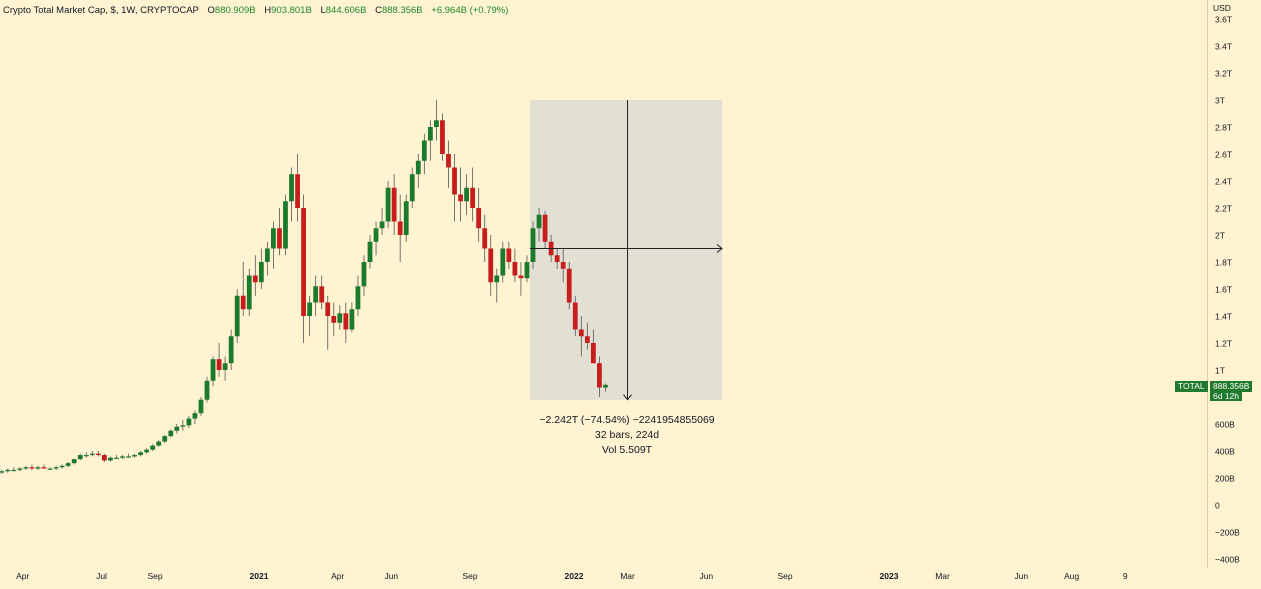 The height and width of the screenshot is (589, 1261). What do you see at coordinates (1223, 317) in the screenshot?
I see `price-tick-label: 1.4T` at bounding box center [1223, 317].